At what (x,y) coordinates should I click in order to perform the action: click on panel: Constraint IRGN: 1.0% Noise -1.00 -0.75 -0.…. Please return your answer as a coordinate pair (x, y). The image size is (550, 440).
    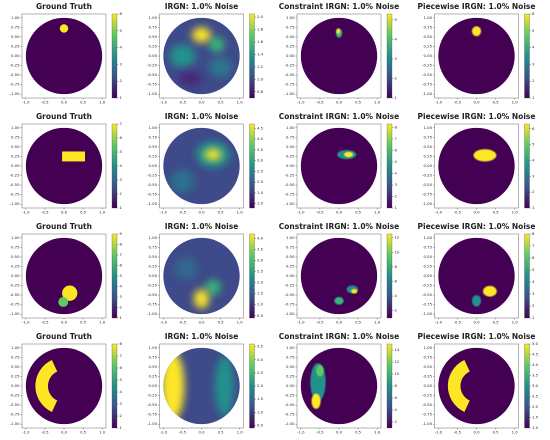
    Looking at the image, I should click on (339, 163).